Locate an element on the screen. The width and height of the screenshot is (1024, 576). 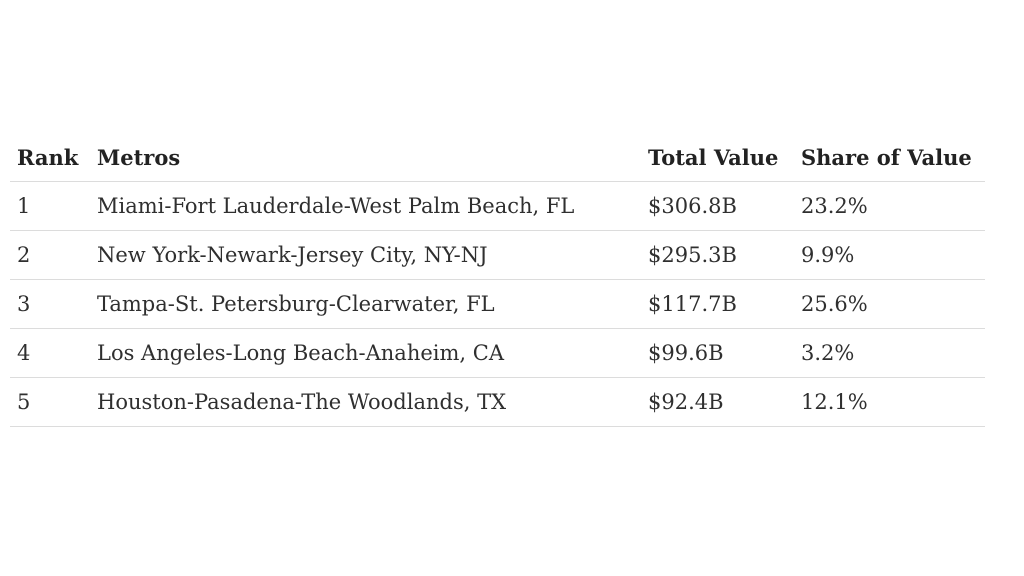
cell-rank: 5 is located at coordinates (49, 402).